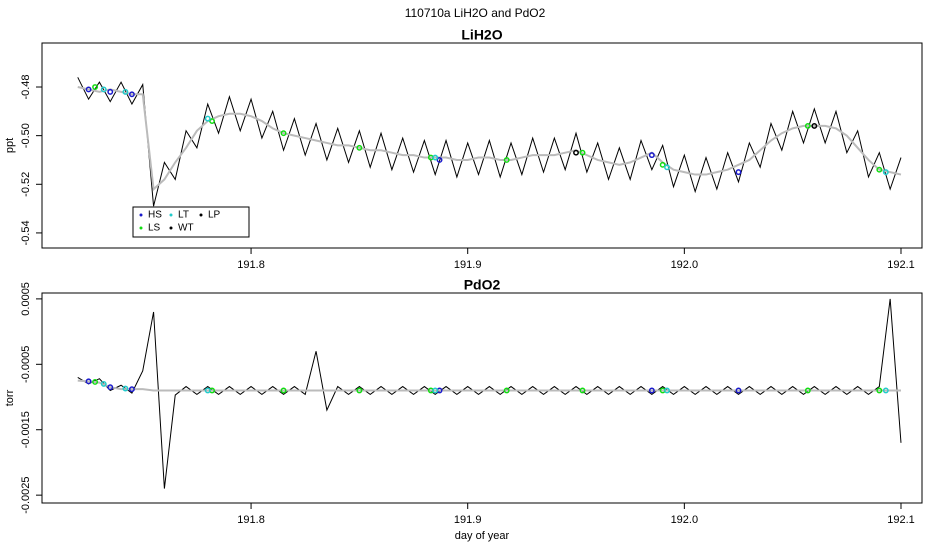 The width and height of the screenshot is (950, 550). I want to click on legend-label: LT, so click(183, 215).